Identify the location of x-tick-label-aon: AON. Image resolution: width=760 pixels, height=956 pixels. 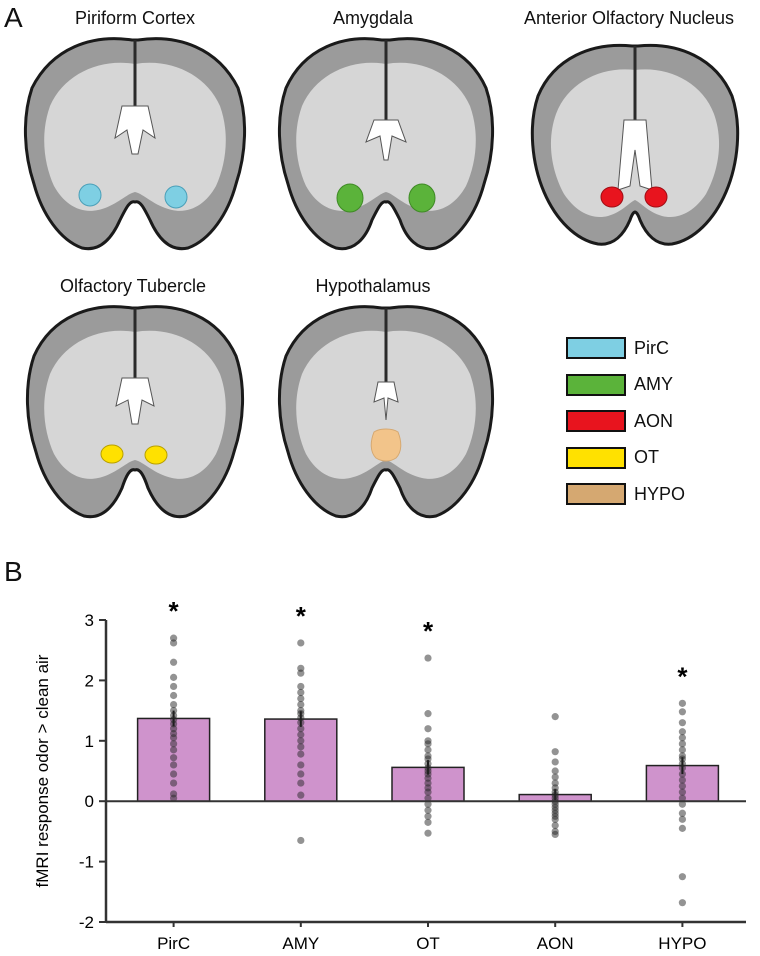
(555, 943).